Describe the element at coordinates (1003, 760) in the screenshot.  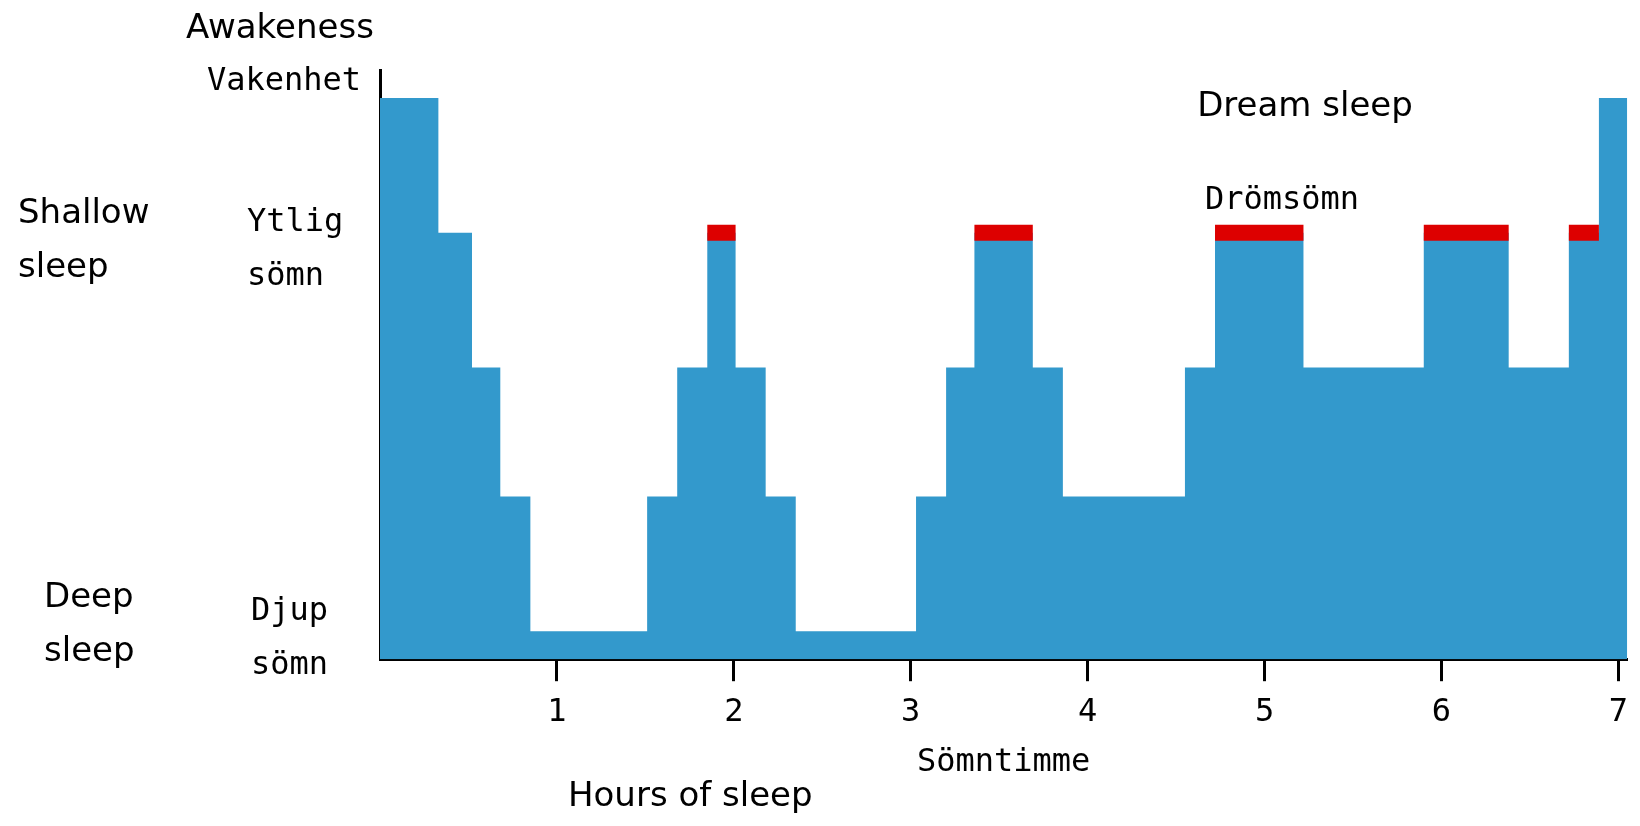
I see `x-axis-title: Sömntimme` at that location.